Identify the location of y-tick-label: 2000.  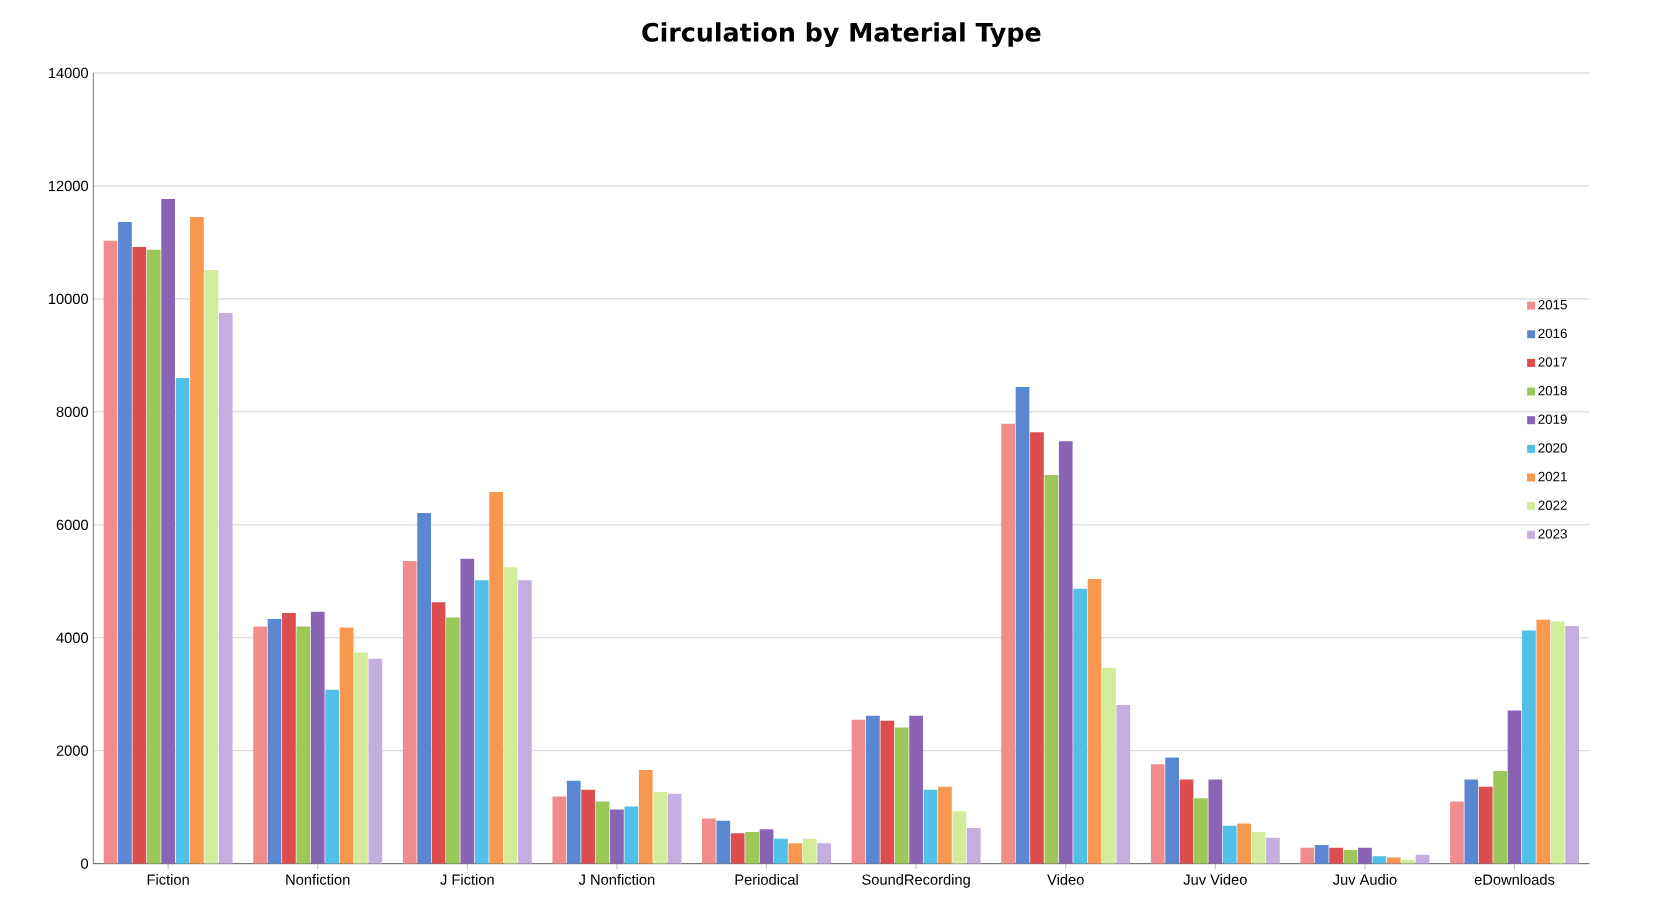
(72, 750).